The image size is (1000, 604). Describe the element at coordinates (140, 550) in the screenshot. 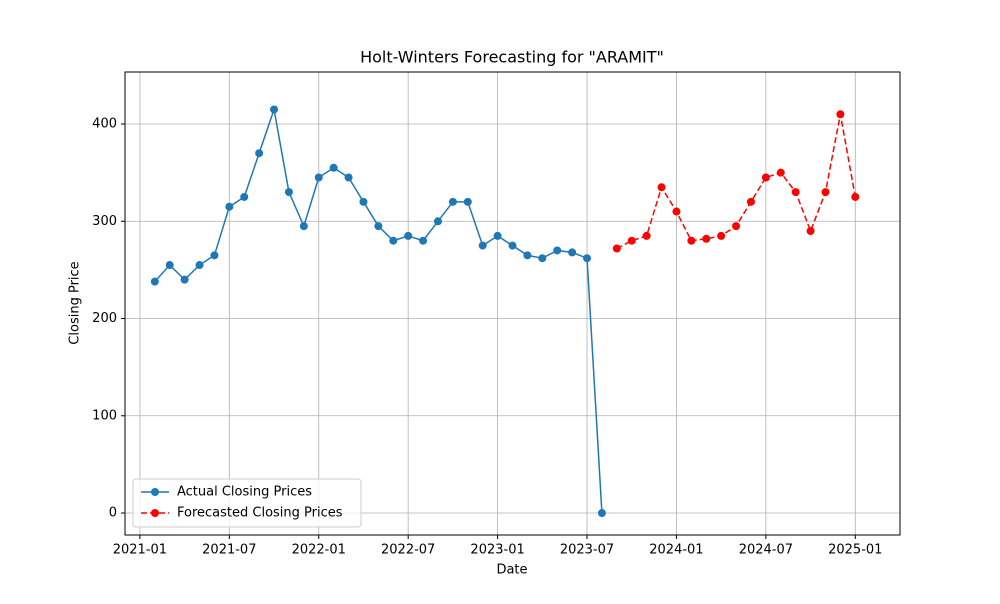

I see `x-tick-label: 2021-01` at that location.